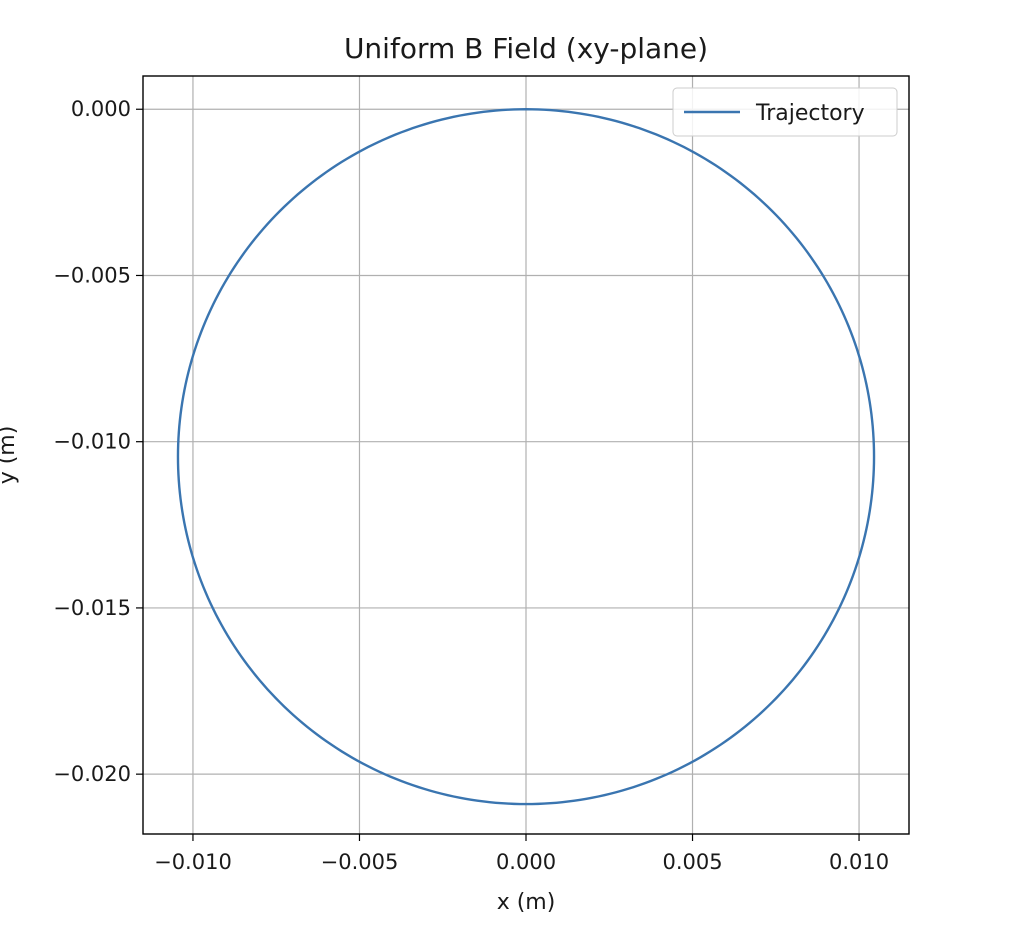 The height and width of the screenshot is (944, 1020). I want to click on legend-label-trajectory: Trajectory, so click(810, 113).